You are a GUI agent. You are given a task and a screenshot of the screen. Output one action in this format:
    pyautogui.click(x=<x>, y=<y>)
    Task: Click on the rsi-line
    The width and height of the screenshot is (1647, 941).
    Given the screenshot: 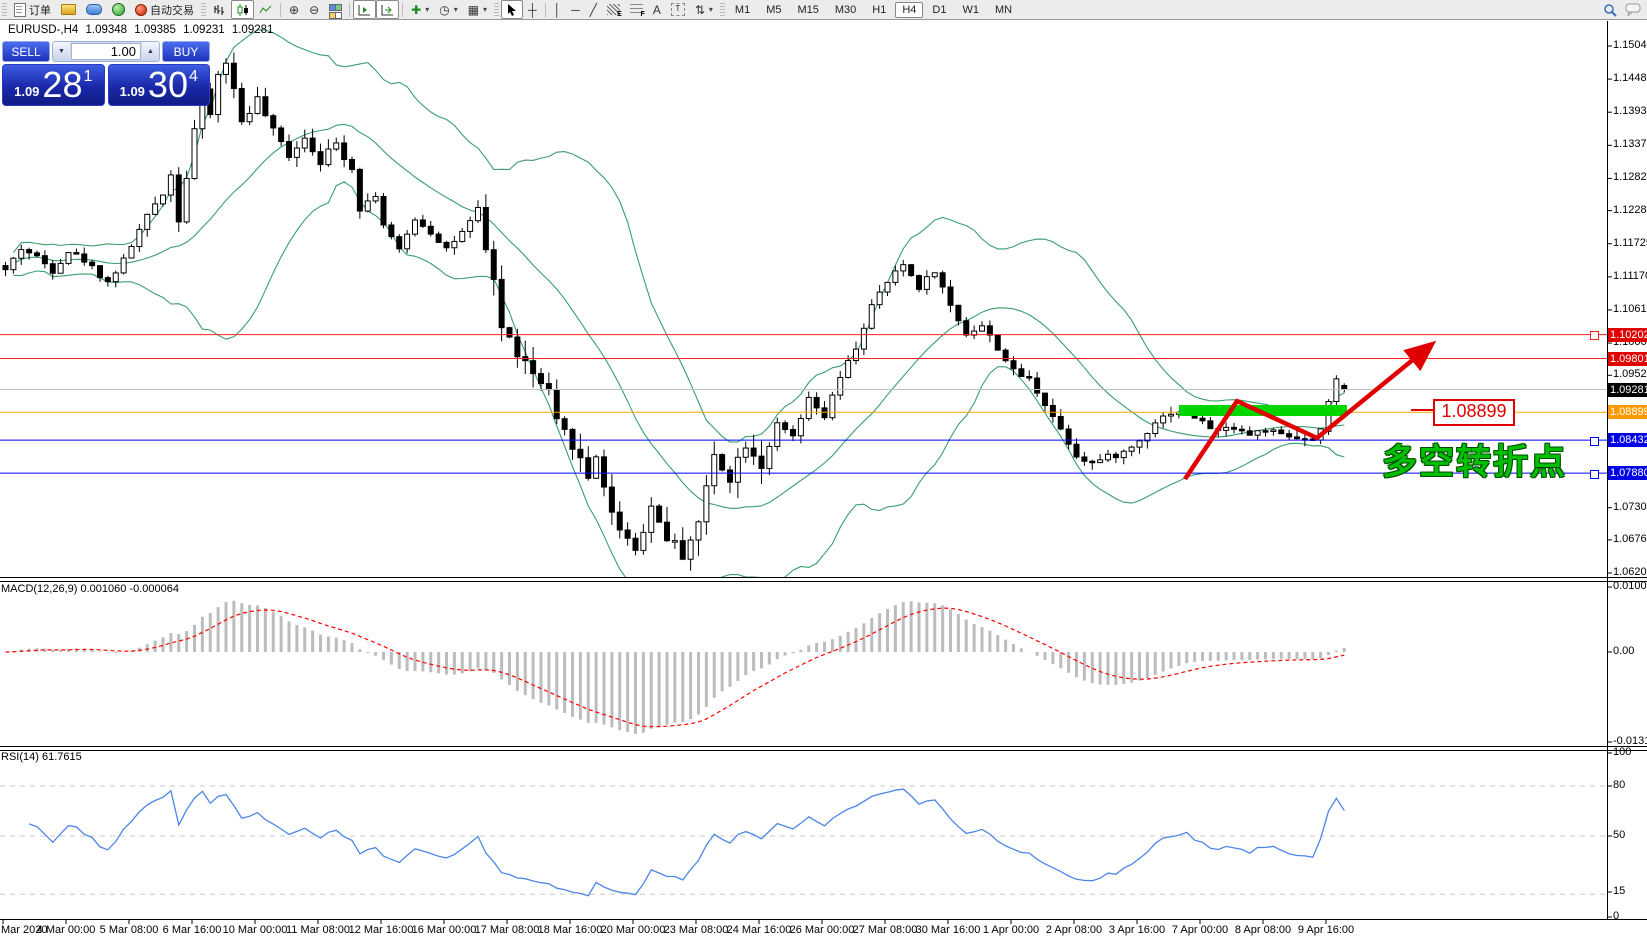 What is the action you would take?
    pyautogui.click(x=686, y=842)
    